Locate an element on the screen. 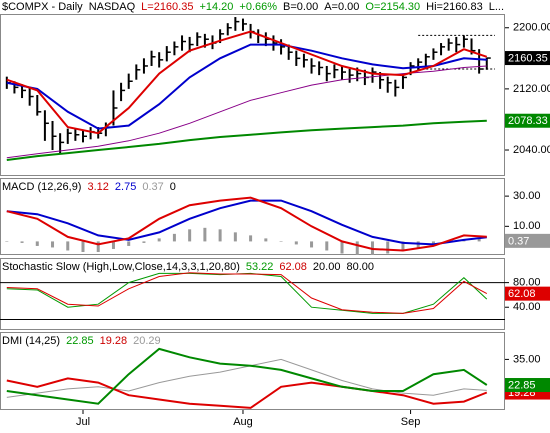  header-item: 3.12 is located at coordinates (97, 187).